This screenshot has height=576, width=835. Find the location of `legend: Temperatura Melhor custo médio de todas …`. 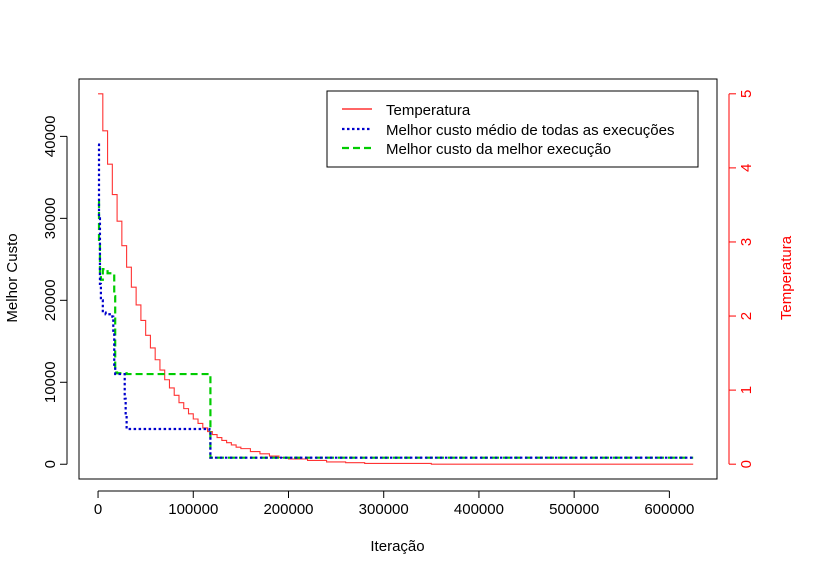

legend: Temperatura Melhor custo médio de todas … is located at coordinates (512, 129).